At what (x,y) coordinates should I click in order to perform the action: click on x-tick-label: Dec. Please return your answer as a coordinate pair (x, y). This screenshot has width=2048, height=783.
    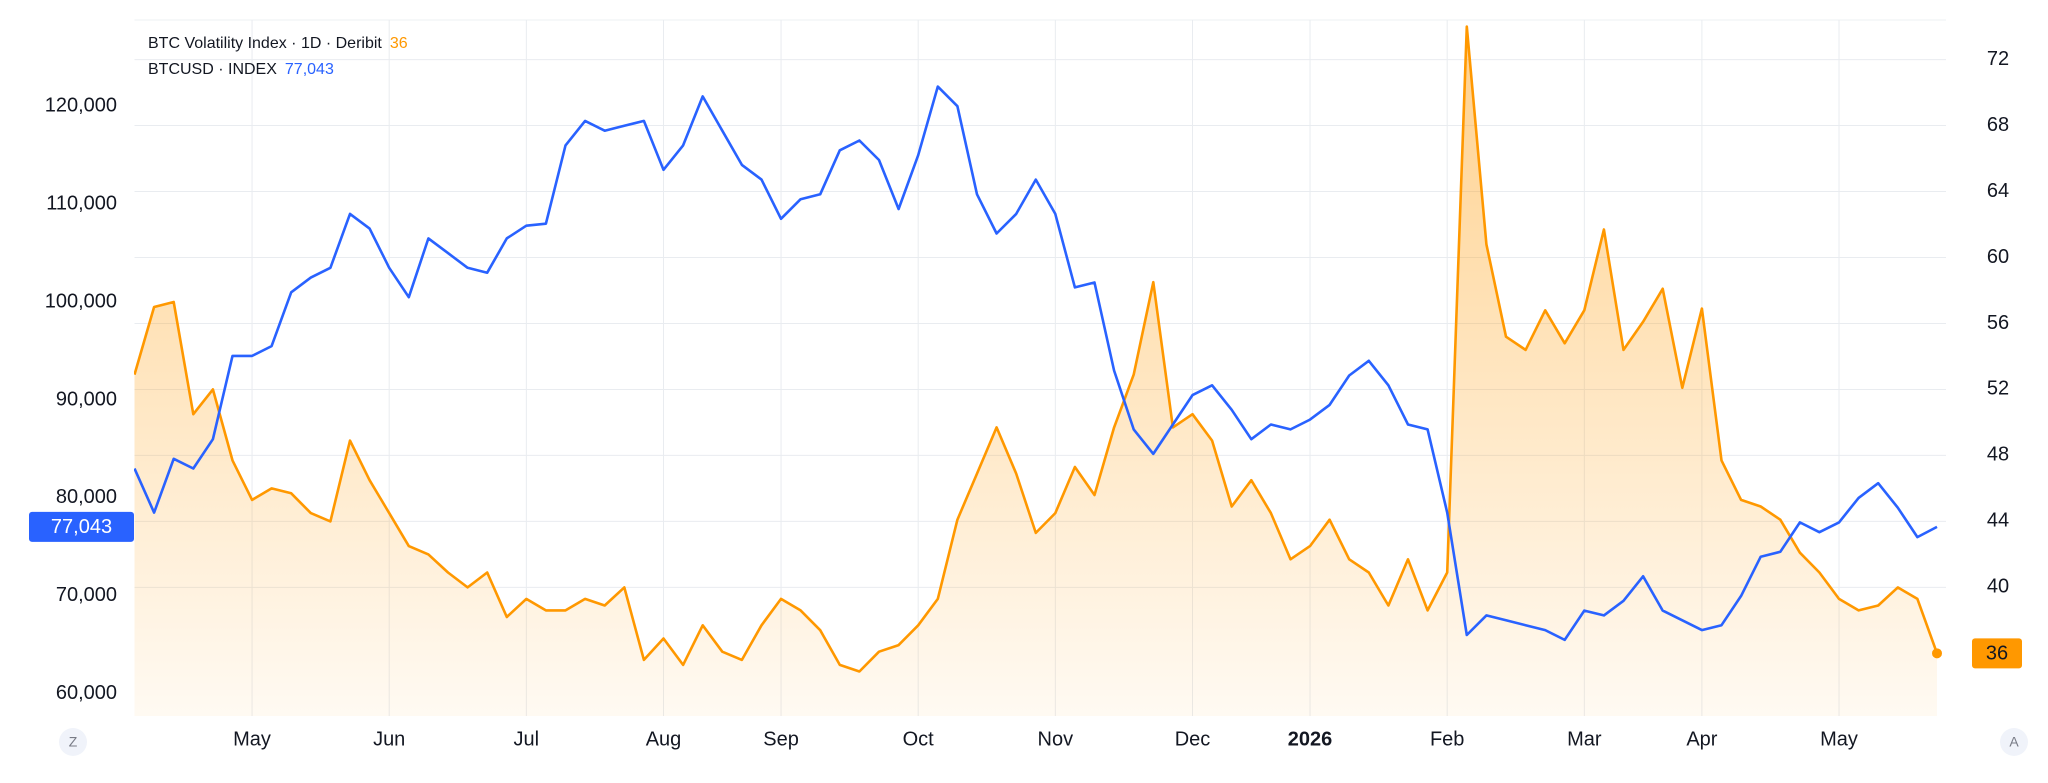
    Looking at the image, I should click on (1193, 739).